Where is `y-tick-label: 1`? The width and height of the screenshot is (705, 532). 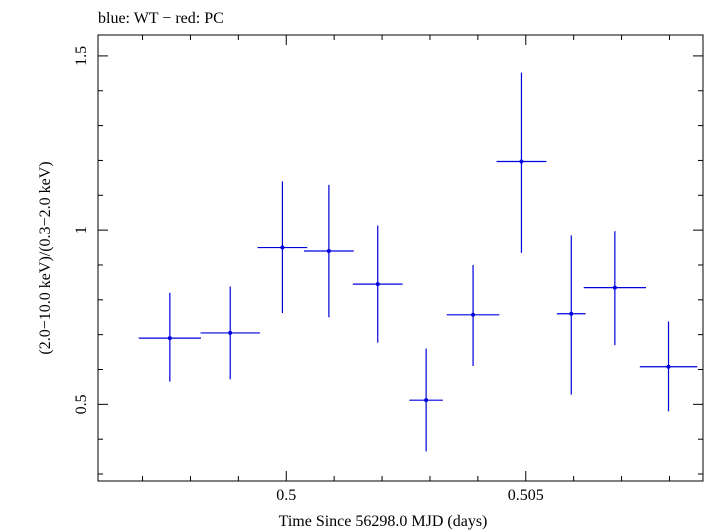 y-tick-label: 1 is located at coordinates (81, 230).